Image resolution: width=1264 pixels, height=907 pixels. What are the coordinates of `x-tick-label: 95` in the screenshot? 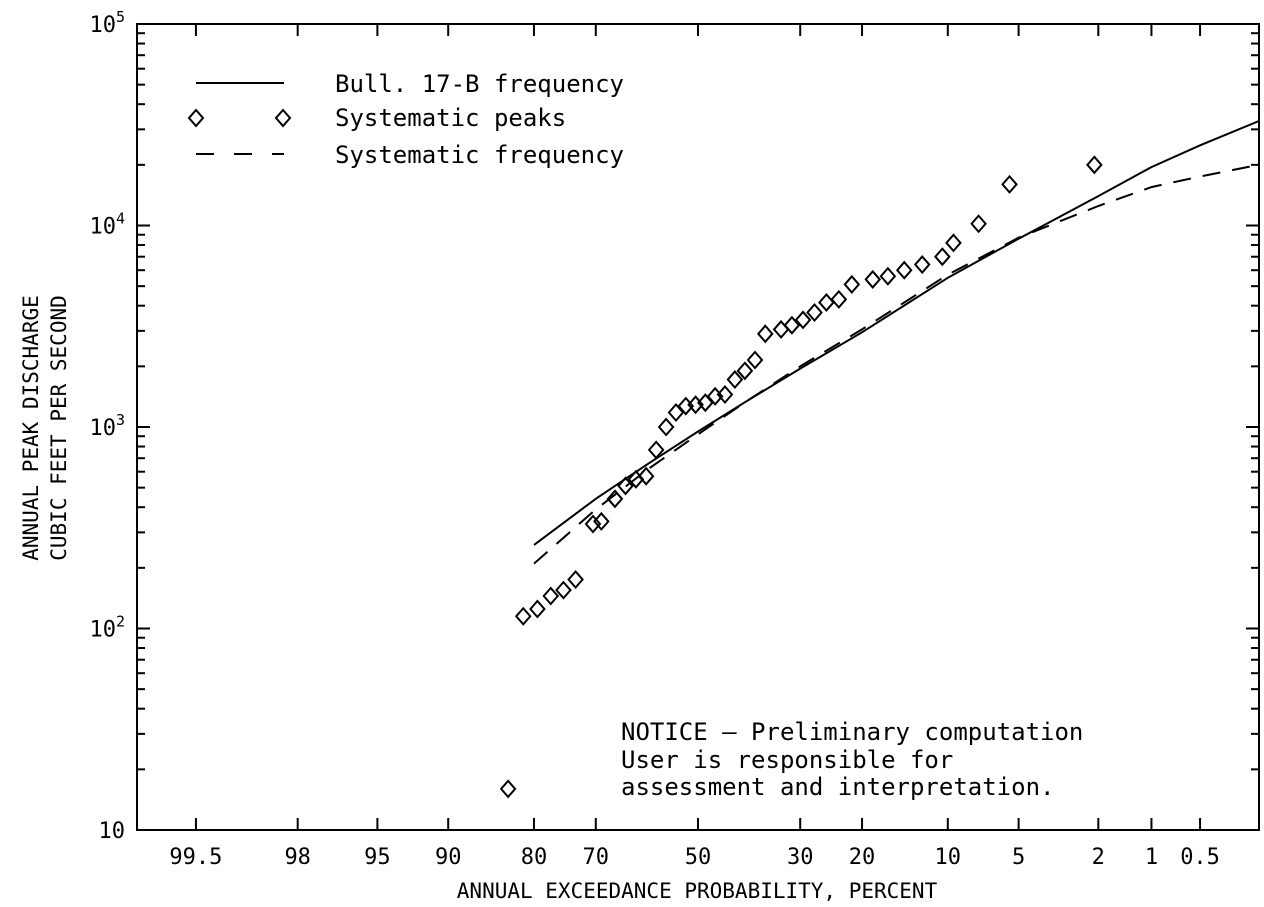 It's located at (377, 857).